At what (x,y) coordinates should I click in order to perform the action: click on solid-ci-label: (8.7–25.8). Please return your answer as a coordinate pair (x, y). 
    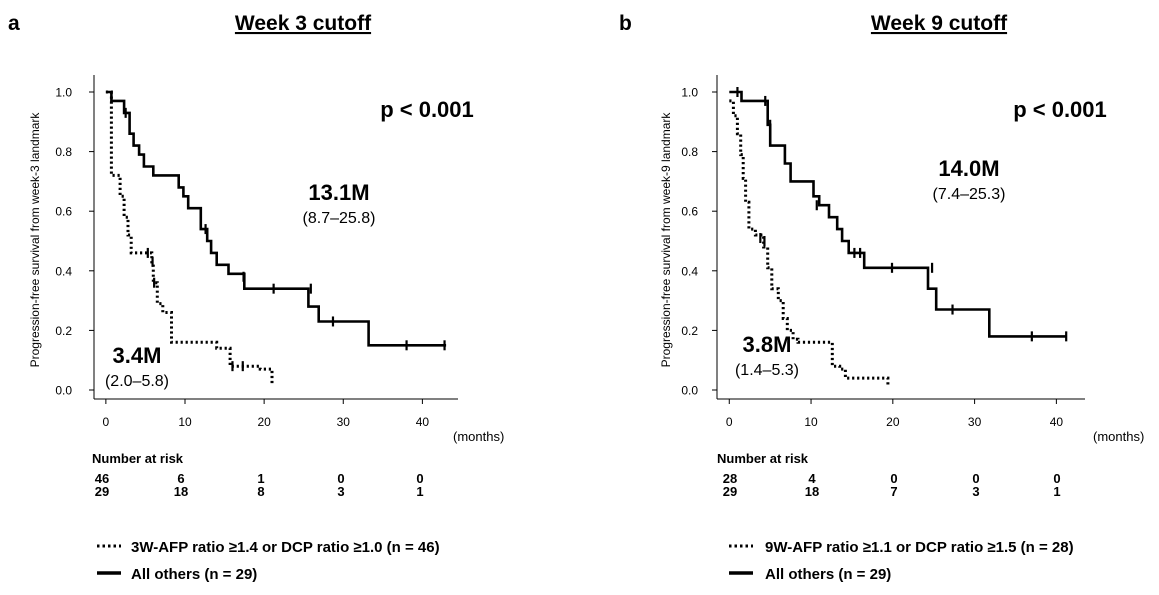
    Looking at the image, I should click on (339, 218).